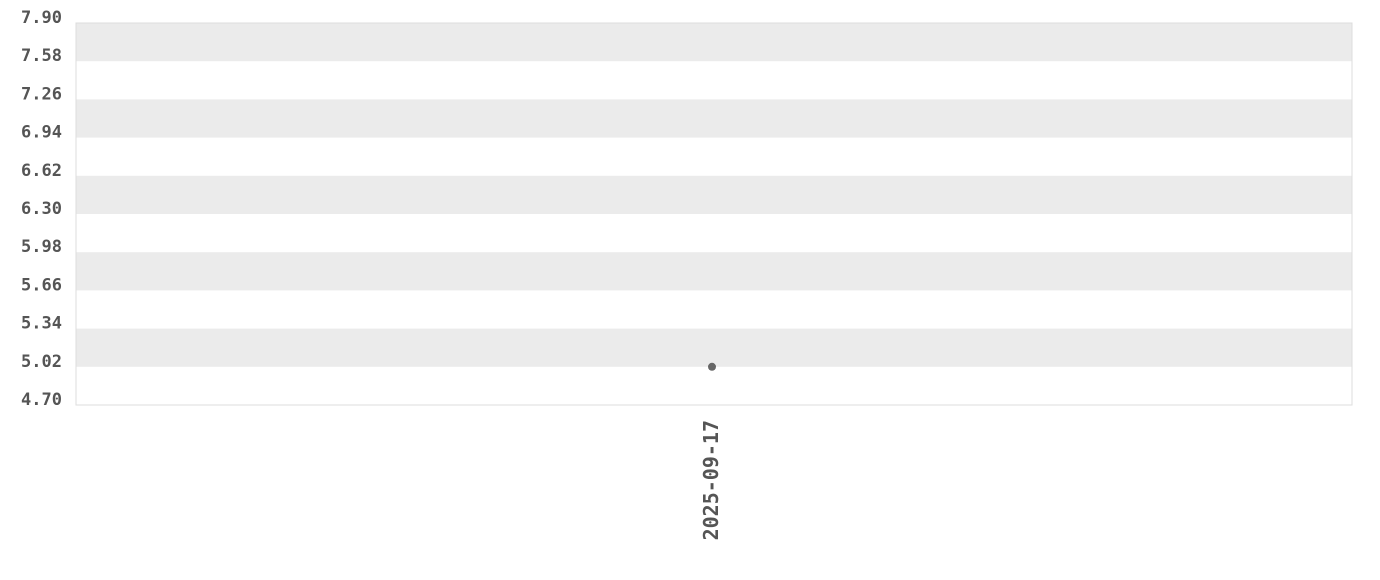 This screenshot has width=1380, height=580. I want to click on data-point, so click(712, 366).